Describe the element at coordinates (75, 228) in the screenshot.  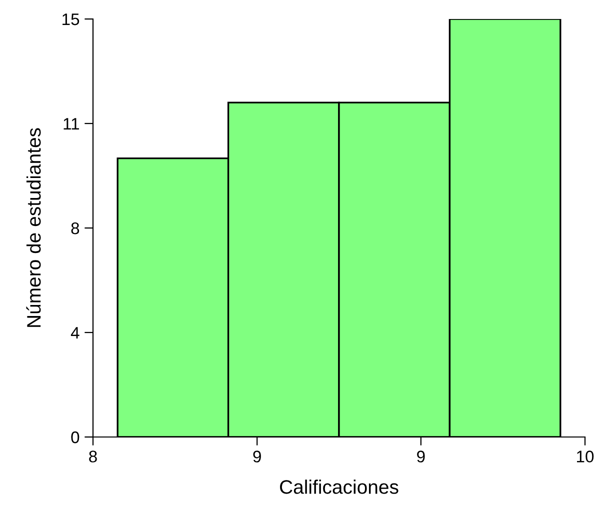
I see `y-tick-label: 8` at that location.